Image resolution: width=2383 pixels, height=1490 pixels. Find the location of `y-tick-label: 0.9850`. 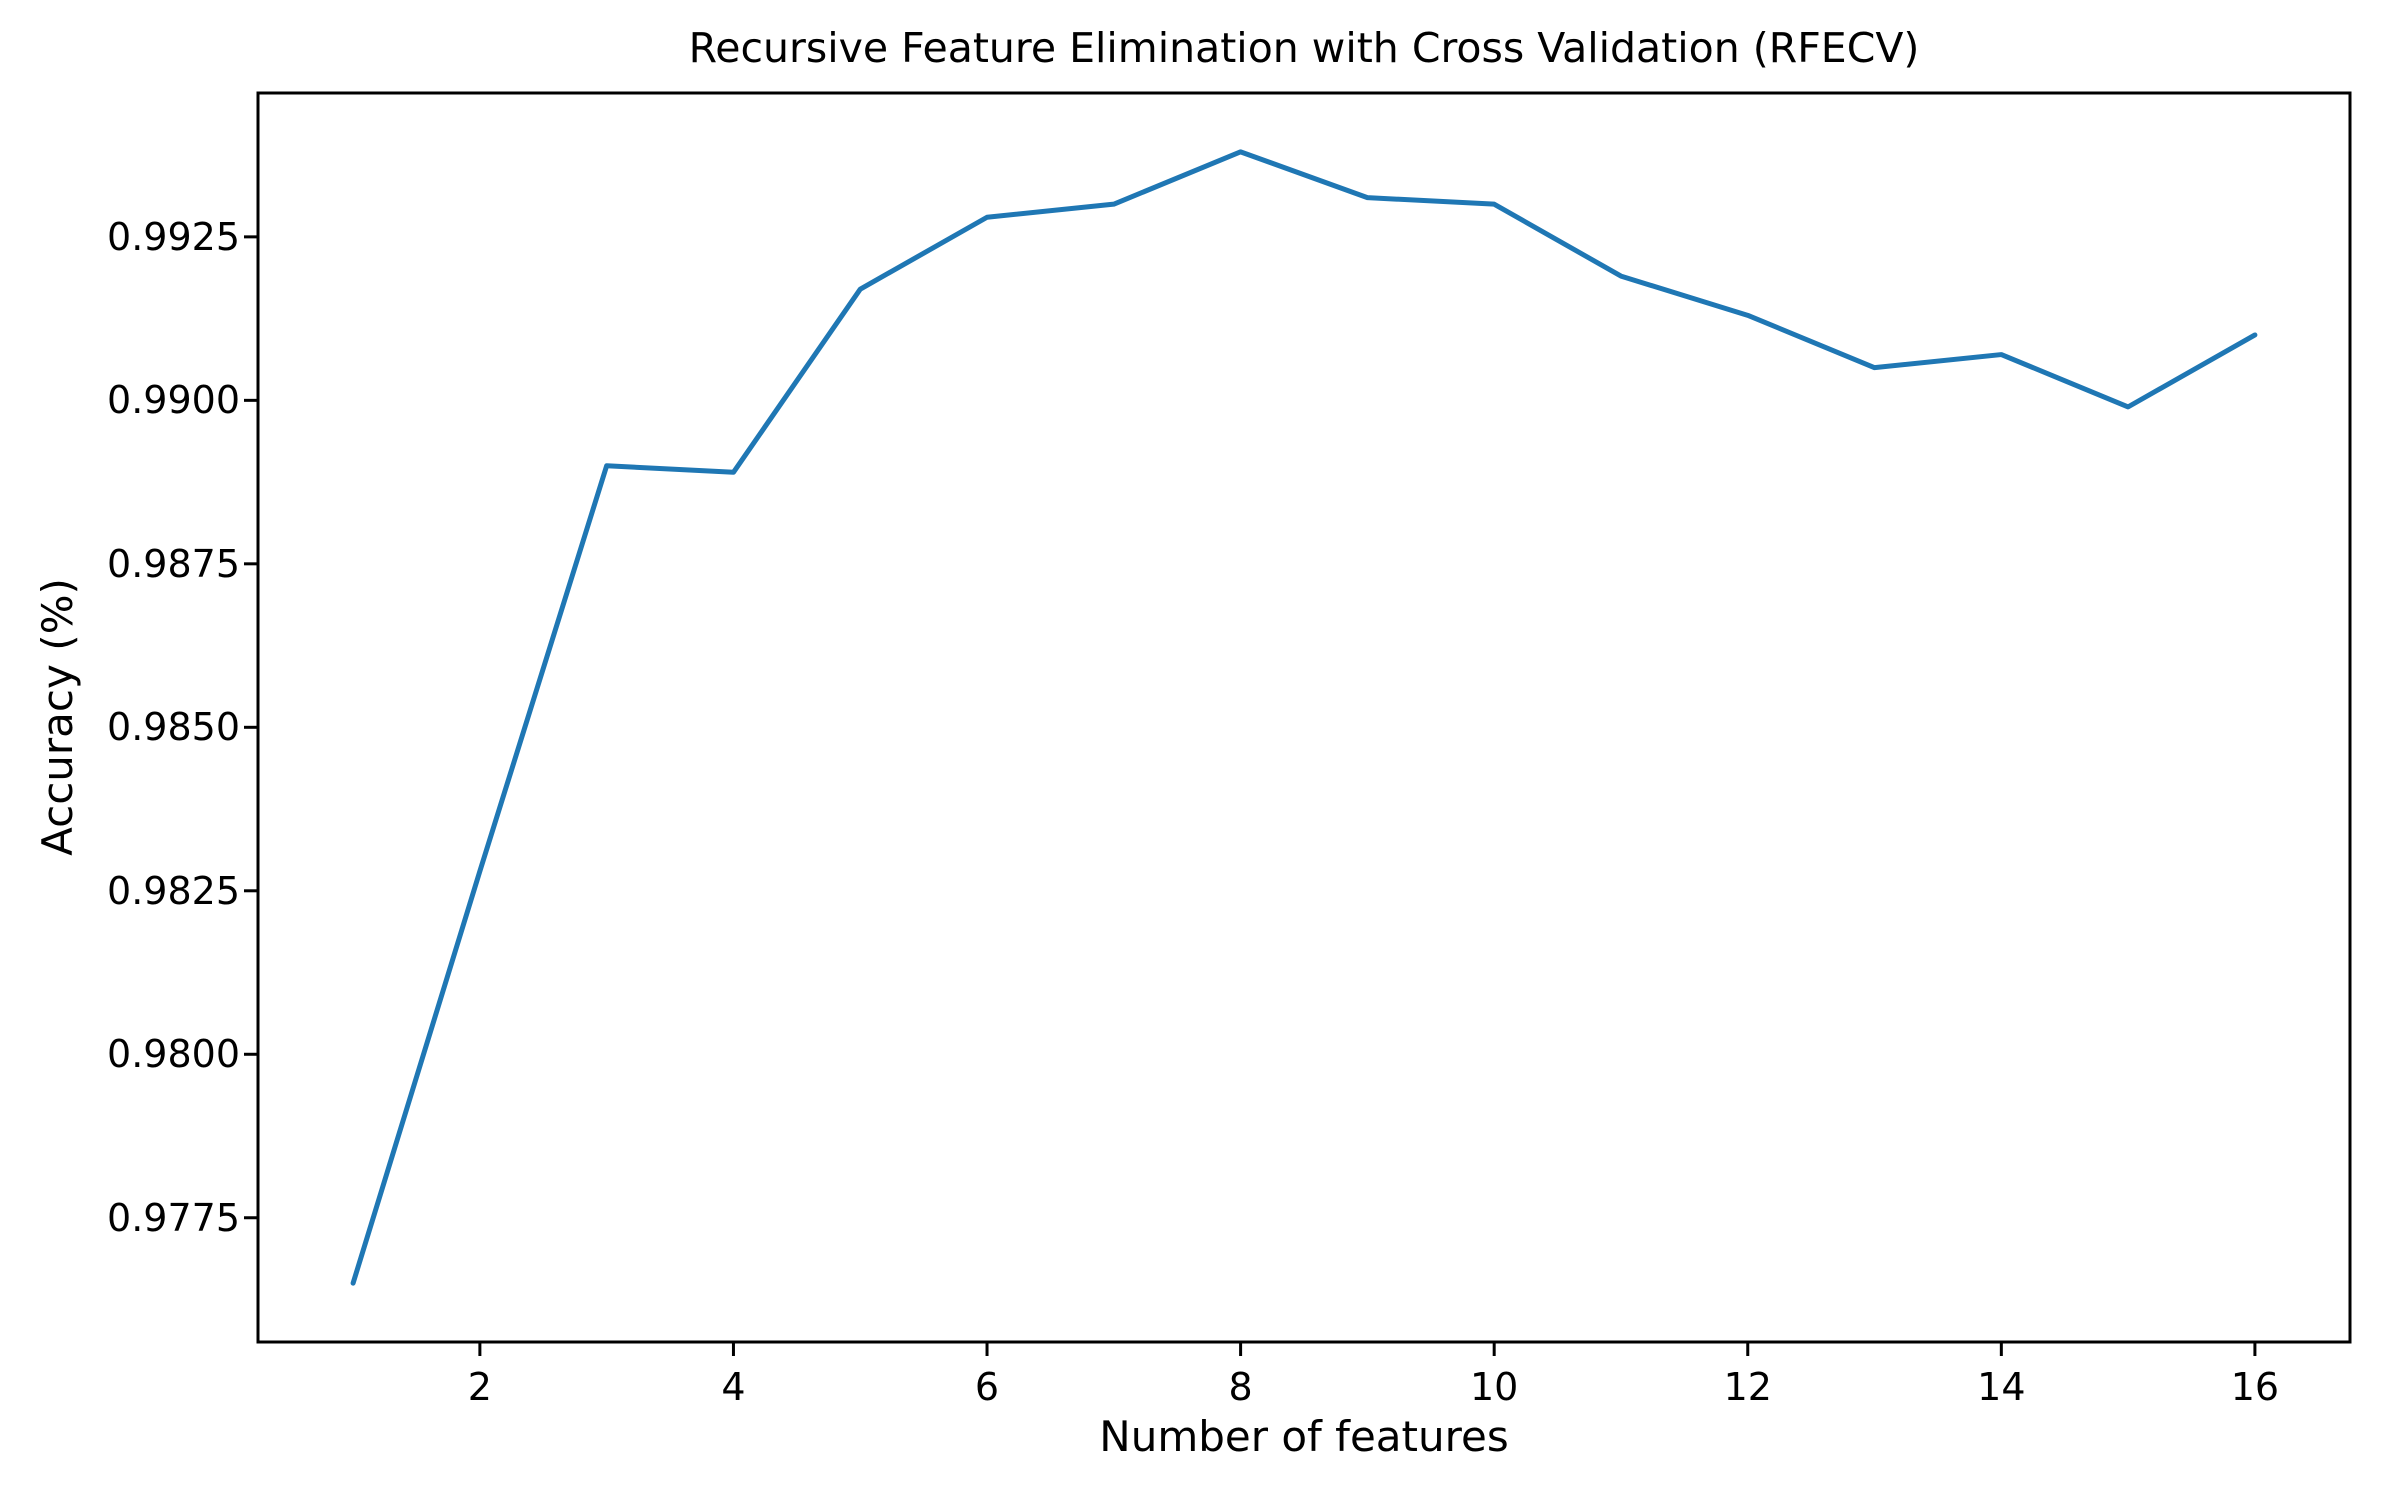

y-tick-label: 0.9850 is located at coordinates (173, 727).